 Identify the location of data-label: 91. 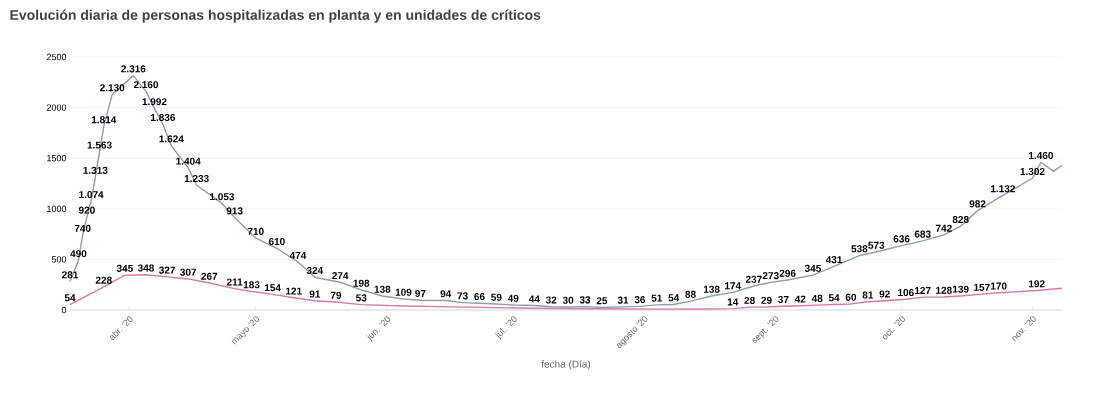
(315, 294).